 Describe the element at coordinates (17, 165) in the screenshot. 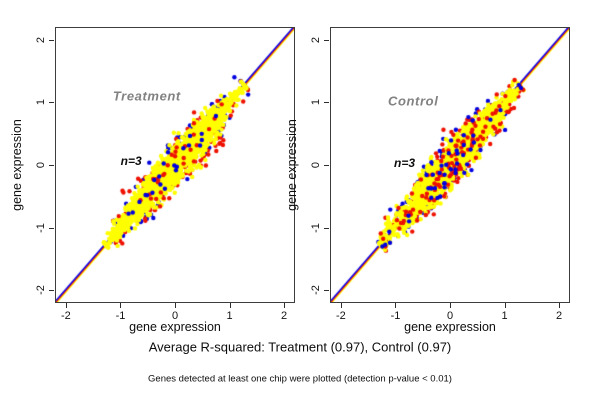

I see `treatment-y-axis-label: gene expression` at that location.